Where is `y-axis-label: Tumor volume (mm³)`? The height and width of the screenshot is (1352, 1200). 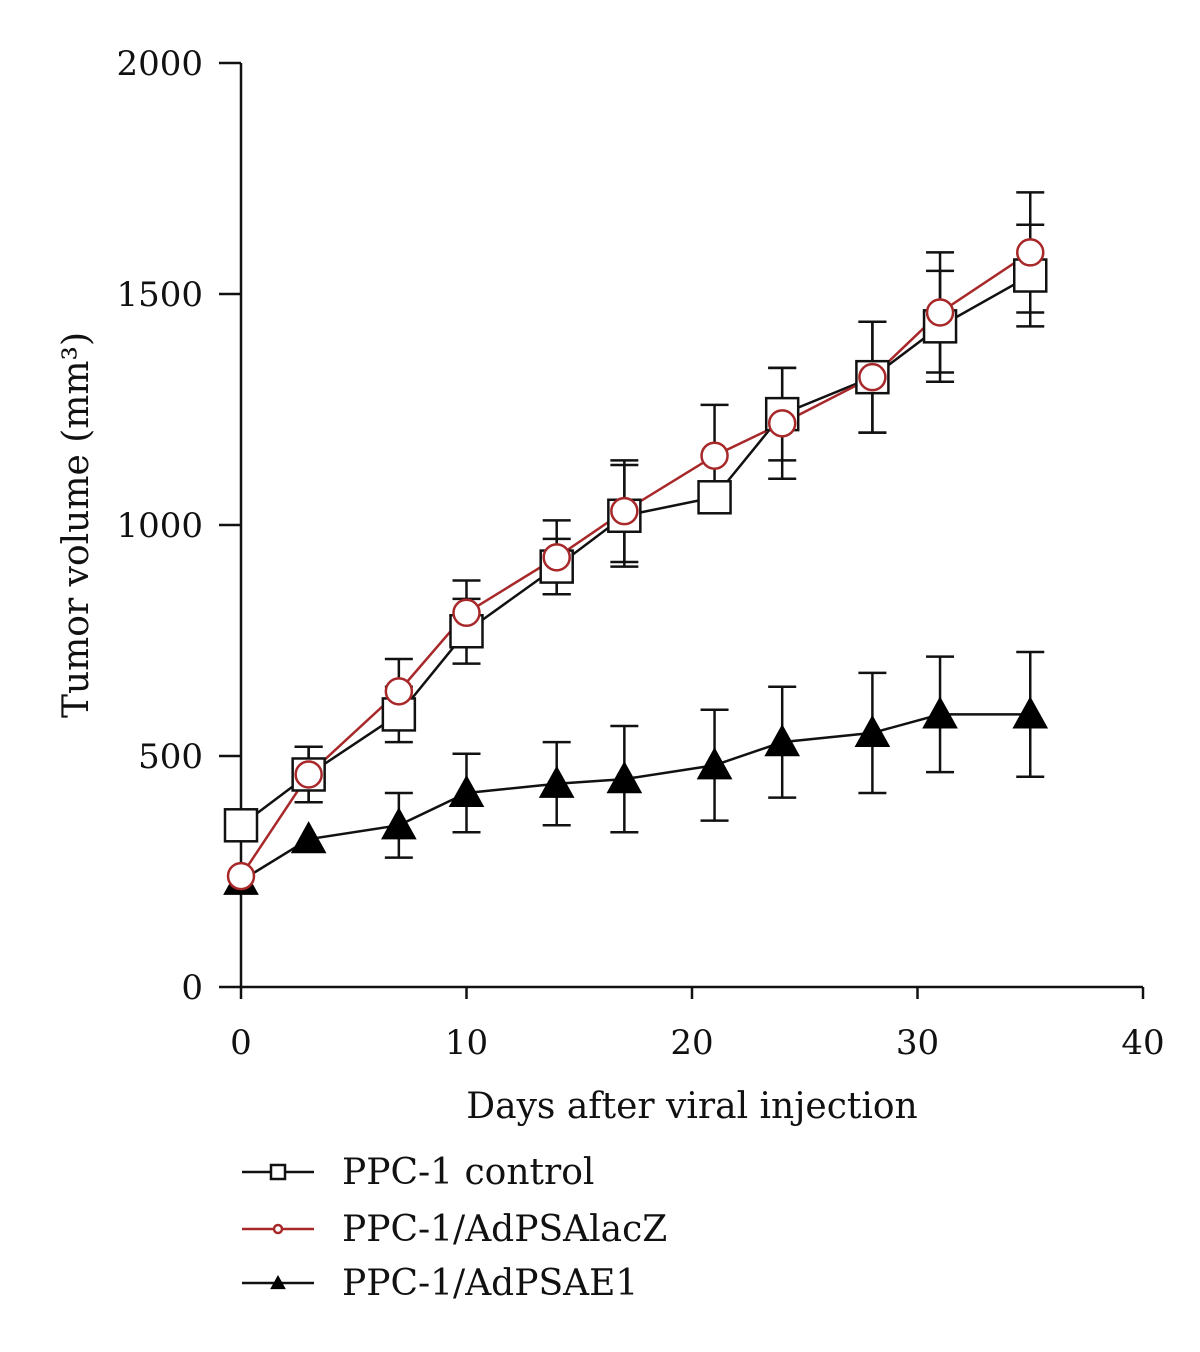
y-axis-label: Tumor volume (mm³) is located at coordinates (76, 525).